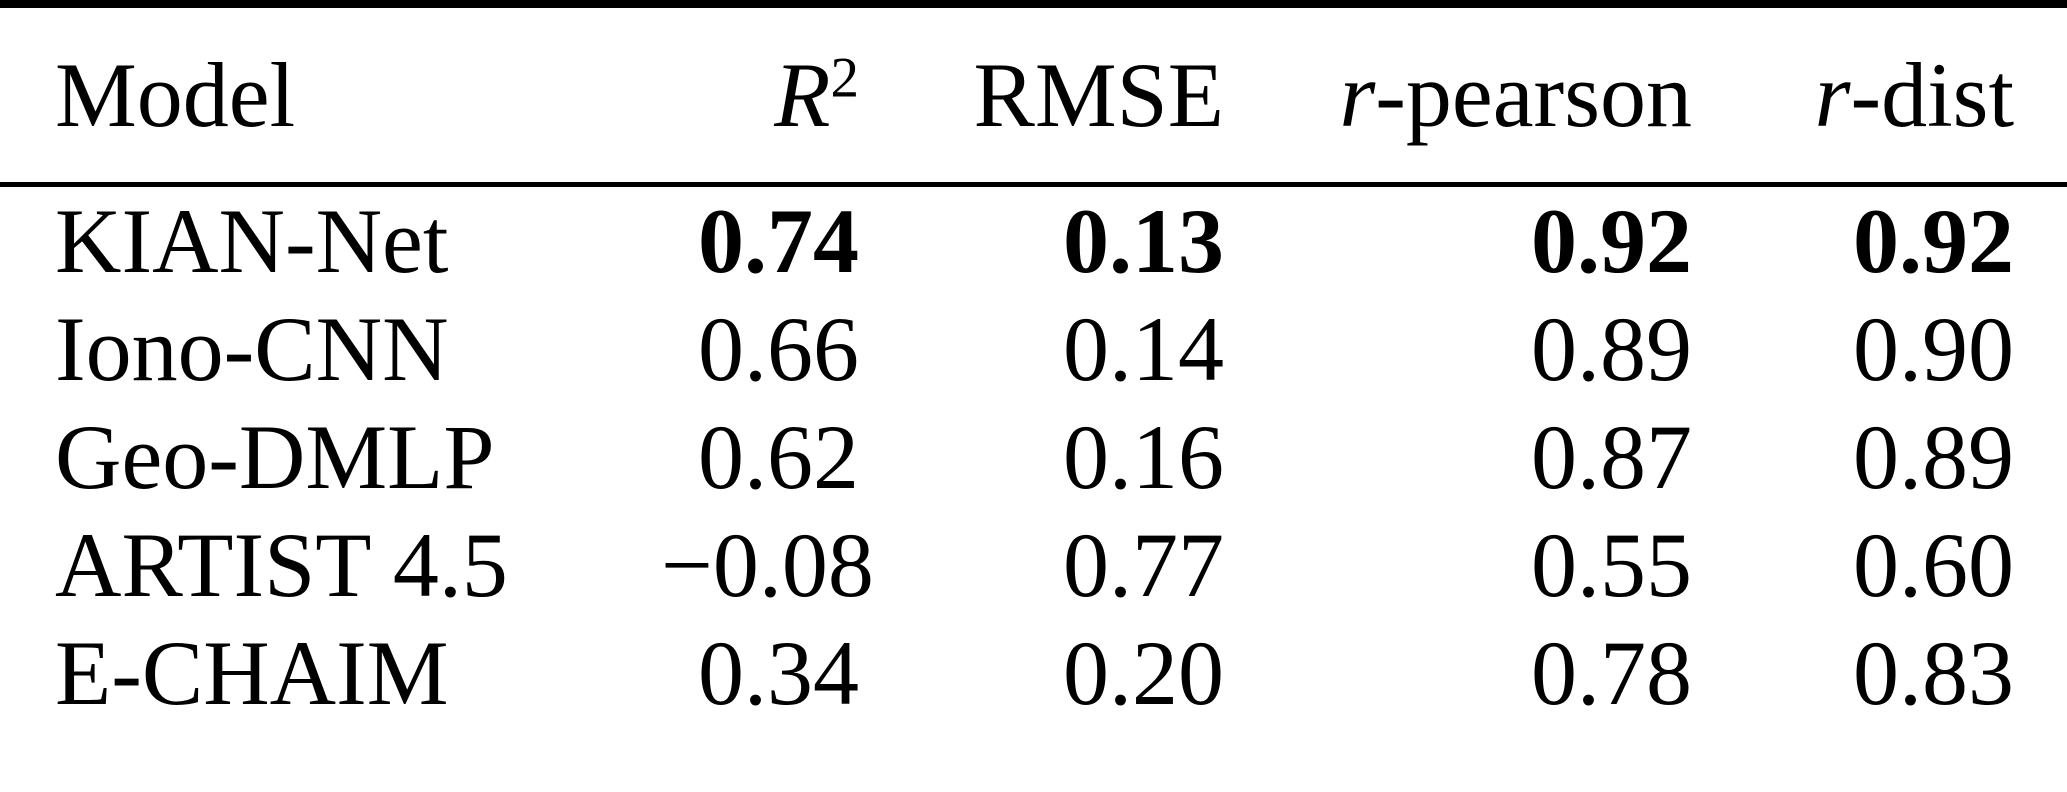  Describe the element at coordinates (281, 565) in the screenshot. I see `model-name-cell: ARTIST 4.5` at that location.